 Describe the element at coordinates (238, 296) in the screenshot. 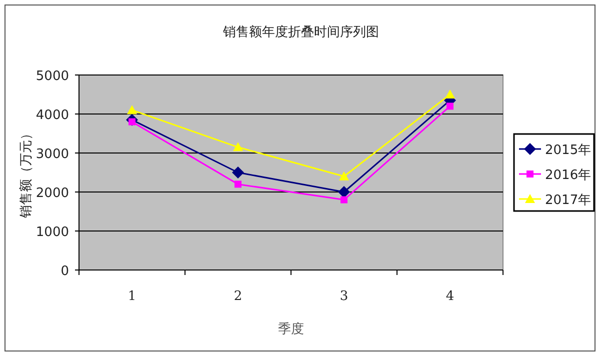

I see `x-tick-label: 2` at that location.